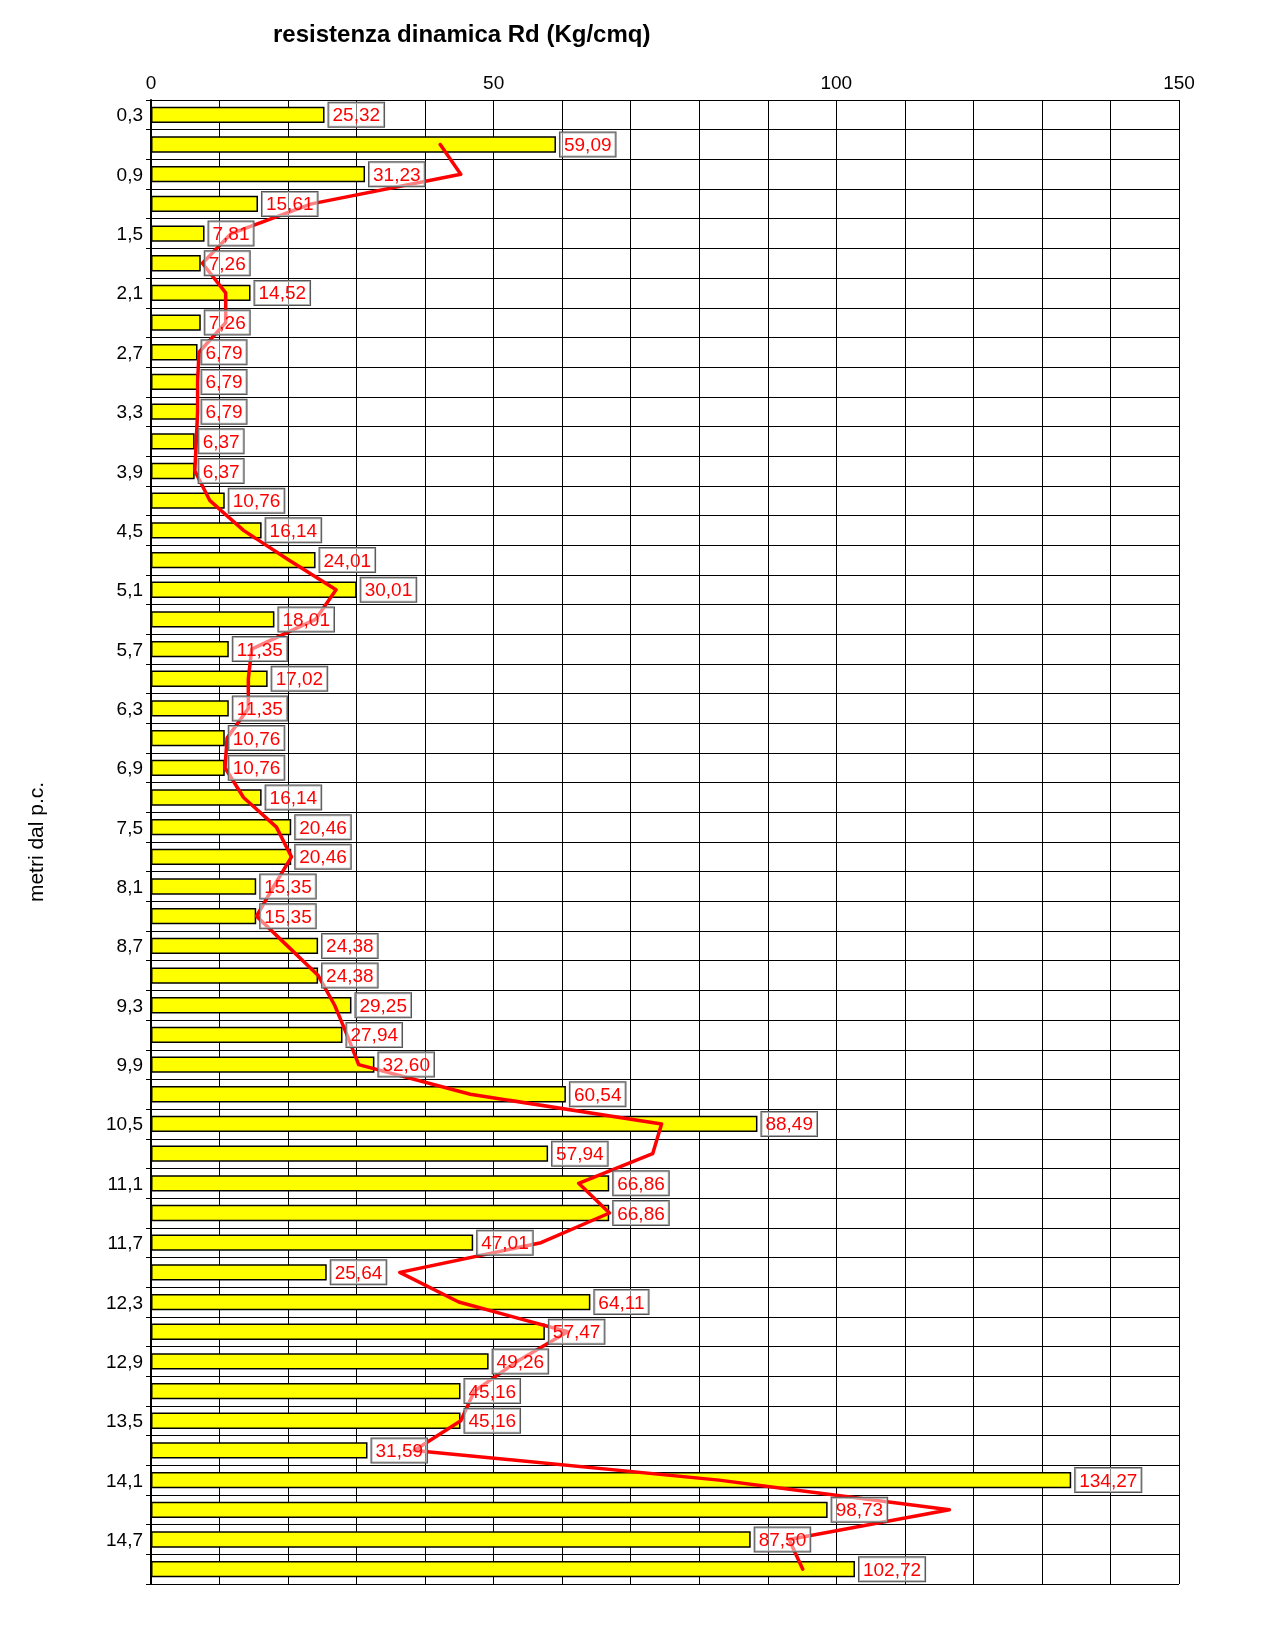 The width and height of the screenshot is (1269, 1632). What do you see at coordinates (151, 82) in the screenshot?
I see `x-tick-label: 0` at bounding box center [151, 82].